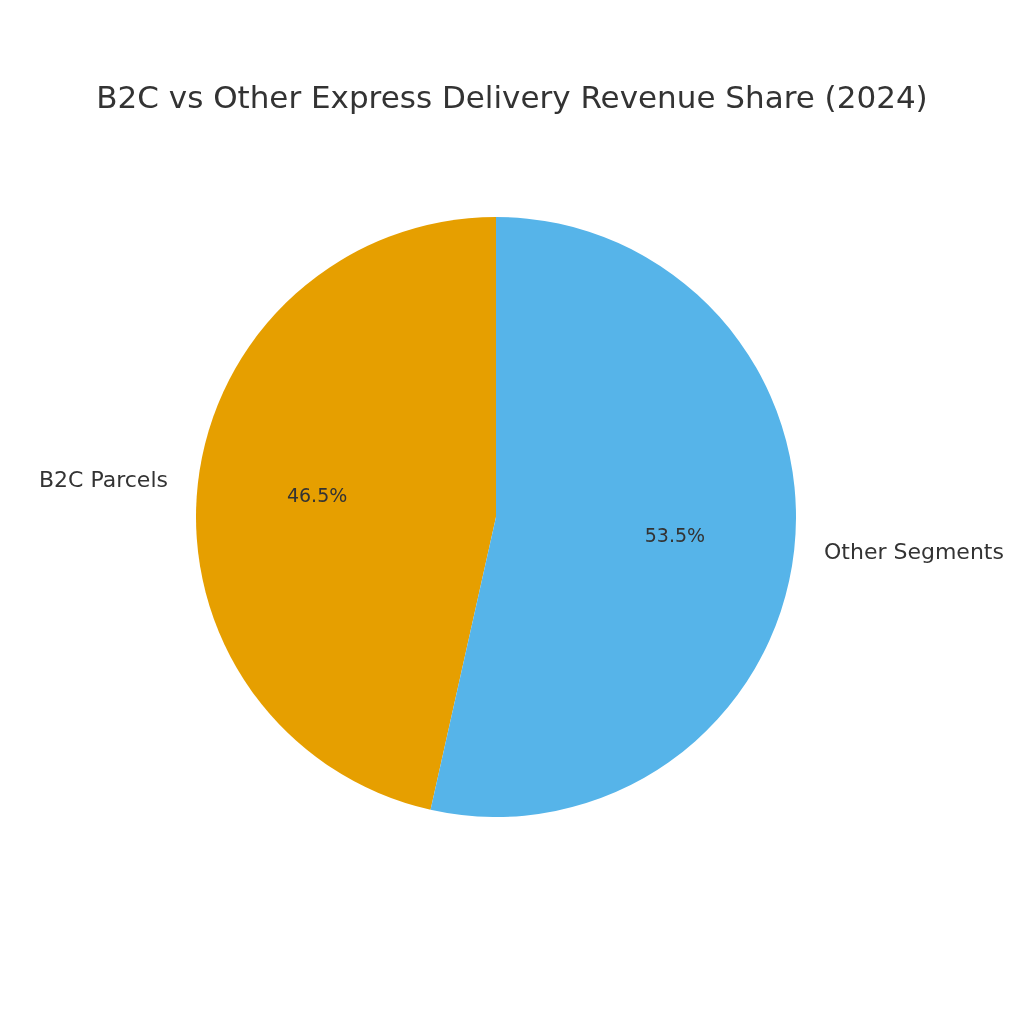 This screenshot has width=1024, height=1024. What do you see at coordinates (675, 534) in the screenshot?
I see `data-label: 53.5%` at bounding box center [675, 534].